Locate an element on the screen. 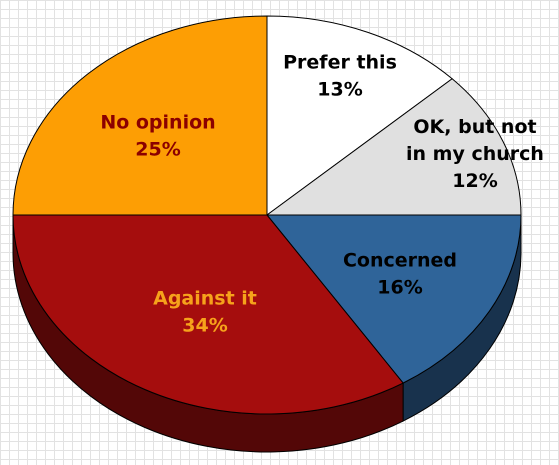  slice-name-label: Concerned is located at coordinates (400, 261).